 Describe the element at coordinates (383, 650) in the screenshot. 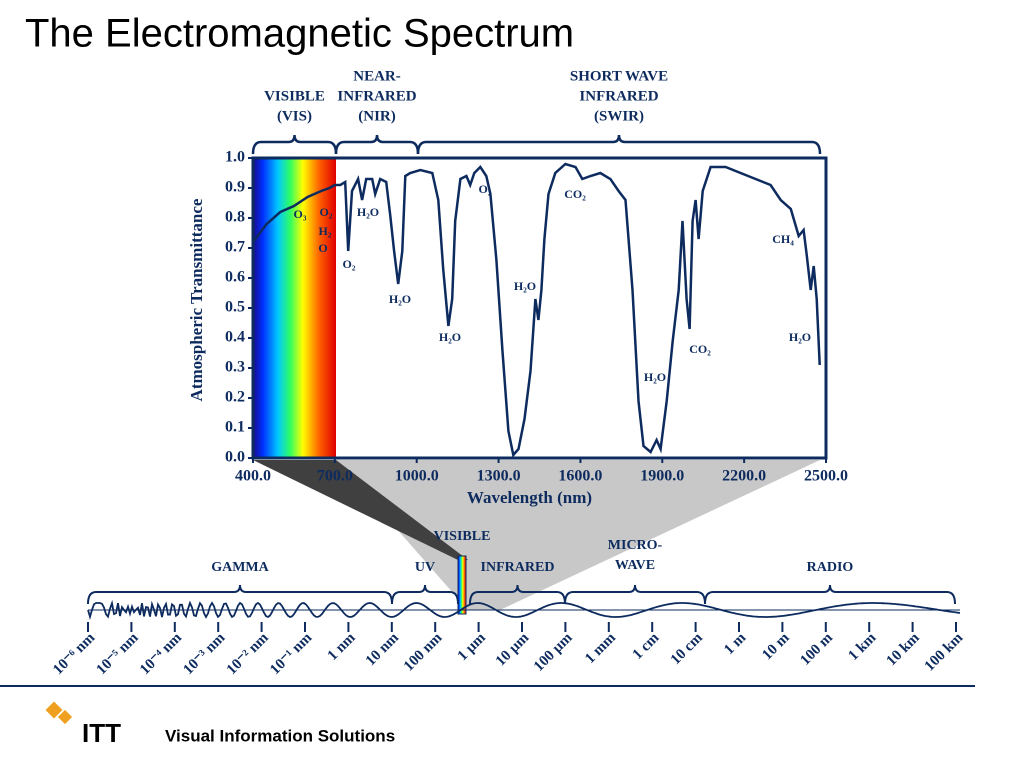

I see `scale-label: 10 nm` at that location.